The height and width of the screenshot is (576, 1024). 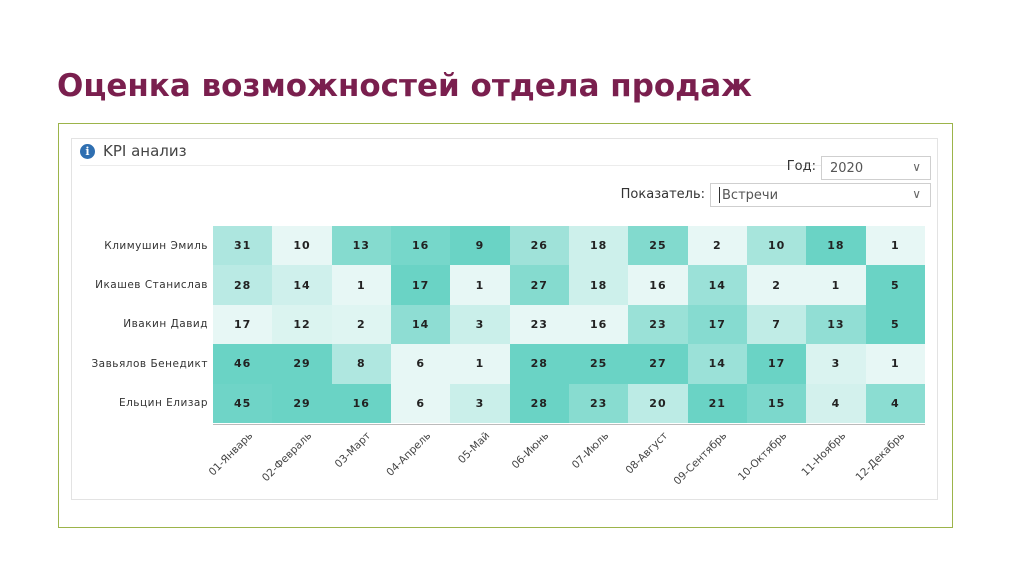 What do you see at coordinates (820, 195) in the screenshot?
I see `metric-select: Встречи ∨` at bounding box center [820, 195].